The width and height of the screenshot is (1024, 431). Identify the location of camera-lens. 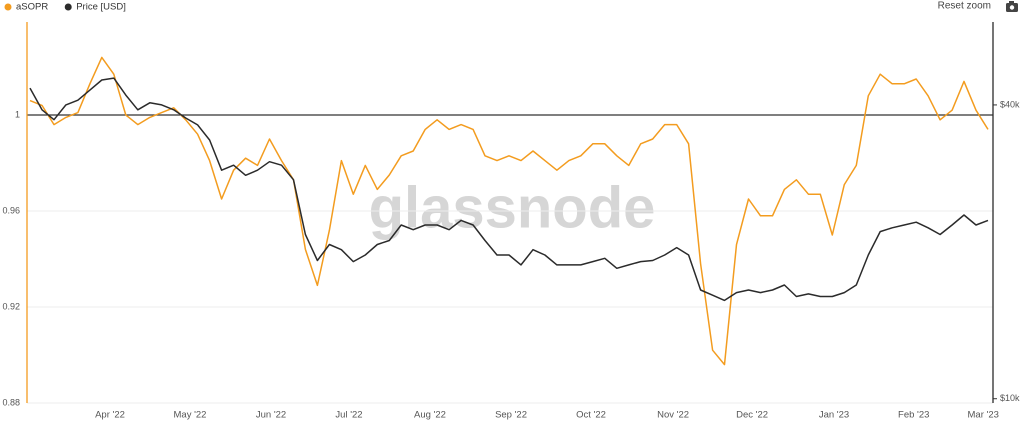
(1012, 7).